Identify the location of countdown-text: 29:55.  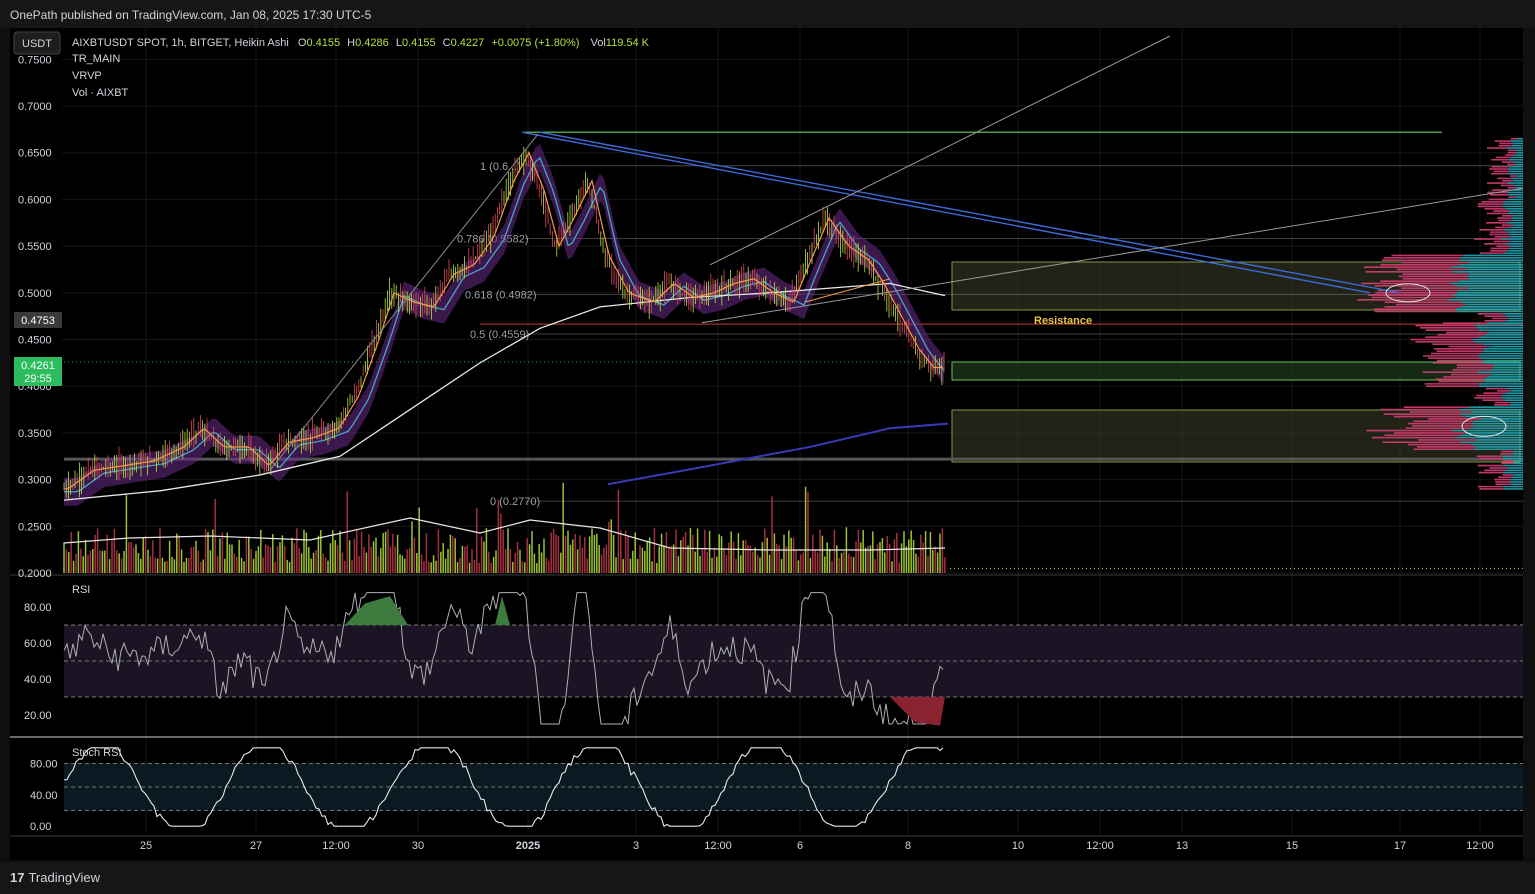
(38, 379).